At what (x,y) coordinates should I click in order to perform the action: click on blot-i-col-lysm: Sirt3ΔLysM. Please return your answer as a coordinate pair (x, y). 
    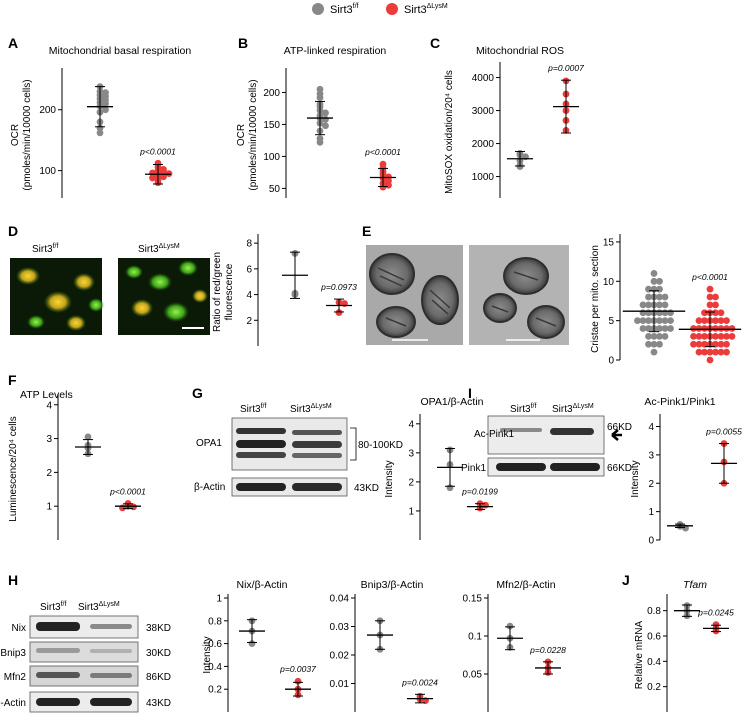
    Looking at the image, I should click on (573, 409).